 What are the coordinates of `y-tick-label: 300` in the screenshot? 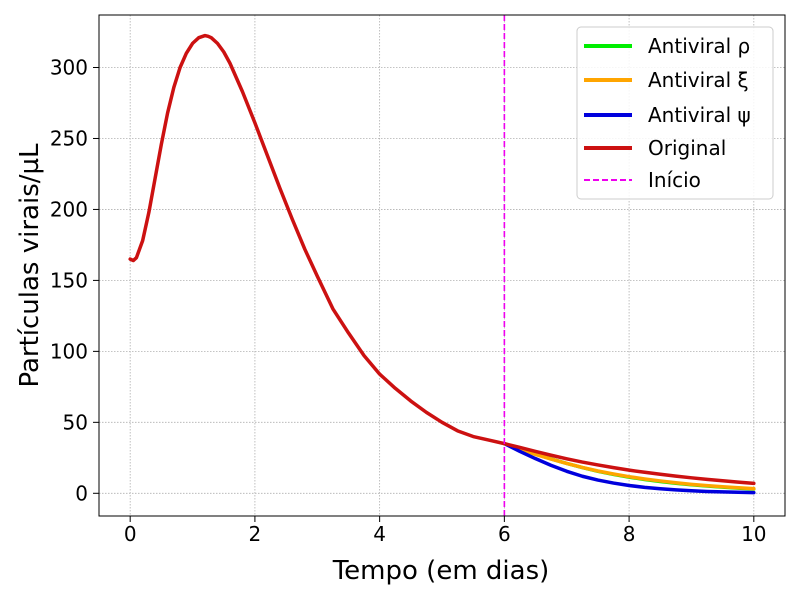 It's located at (69, 68).